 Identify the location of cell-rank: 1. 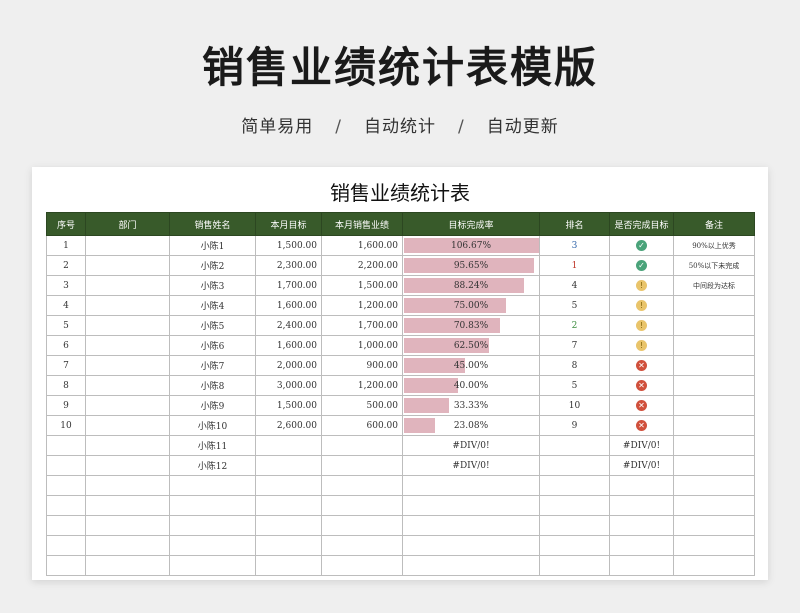
(574, 265).